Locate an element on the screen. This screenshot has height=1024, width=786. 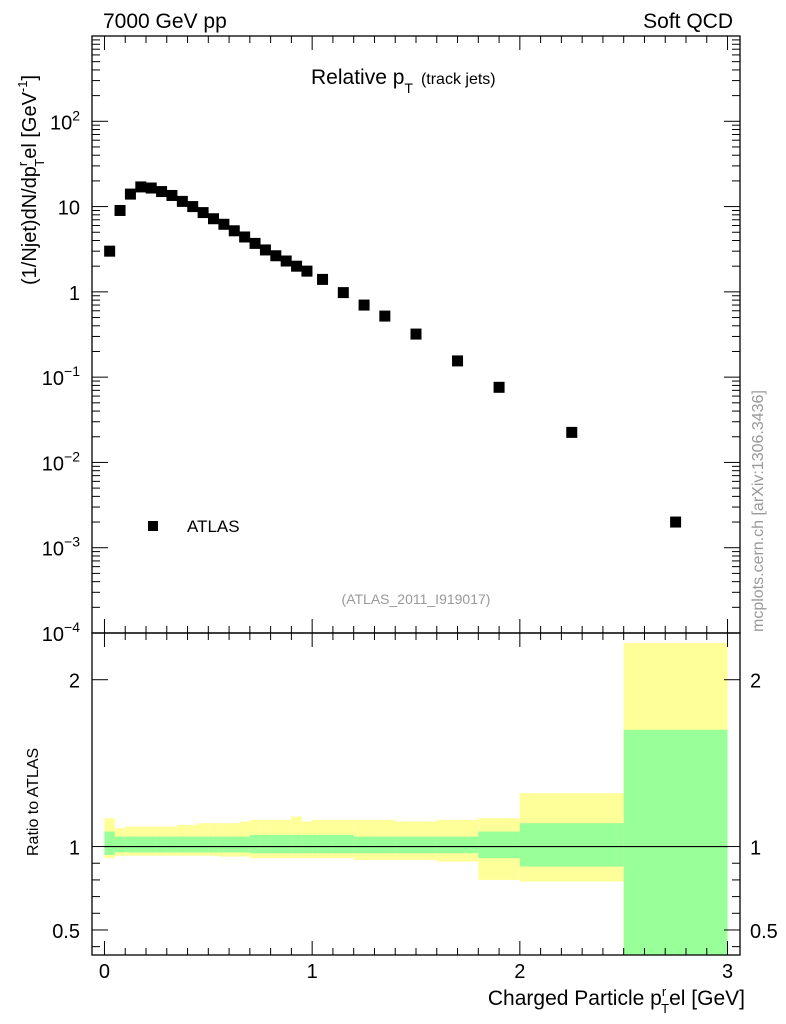
x-tick-label: 0 is located at coordinates (104, 972).